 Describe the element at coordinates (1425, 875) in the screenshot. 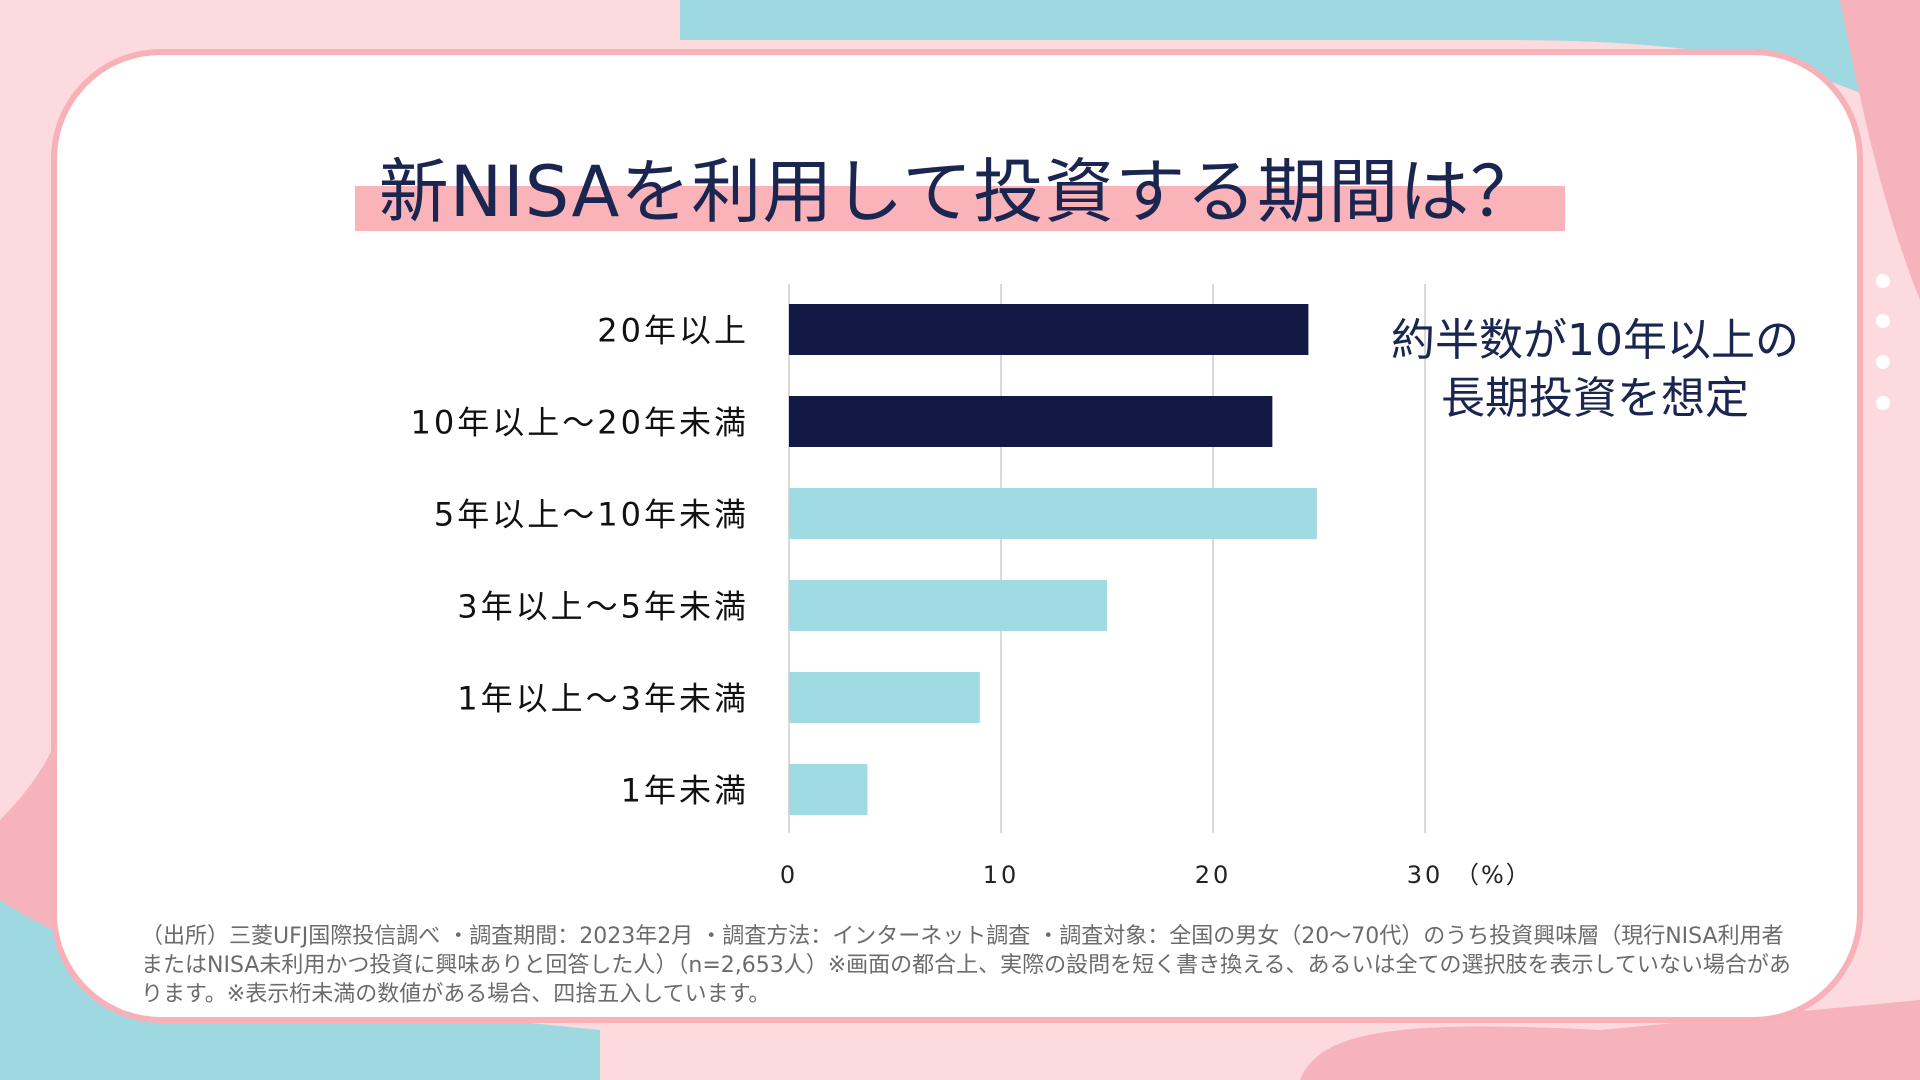

I see `x-tick-label: 30` at that location.